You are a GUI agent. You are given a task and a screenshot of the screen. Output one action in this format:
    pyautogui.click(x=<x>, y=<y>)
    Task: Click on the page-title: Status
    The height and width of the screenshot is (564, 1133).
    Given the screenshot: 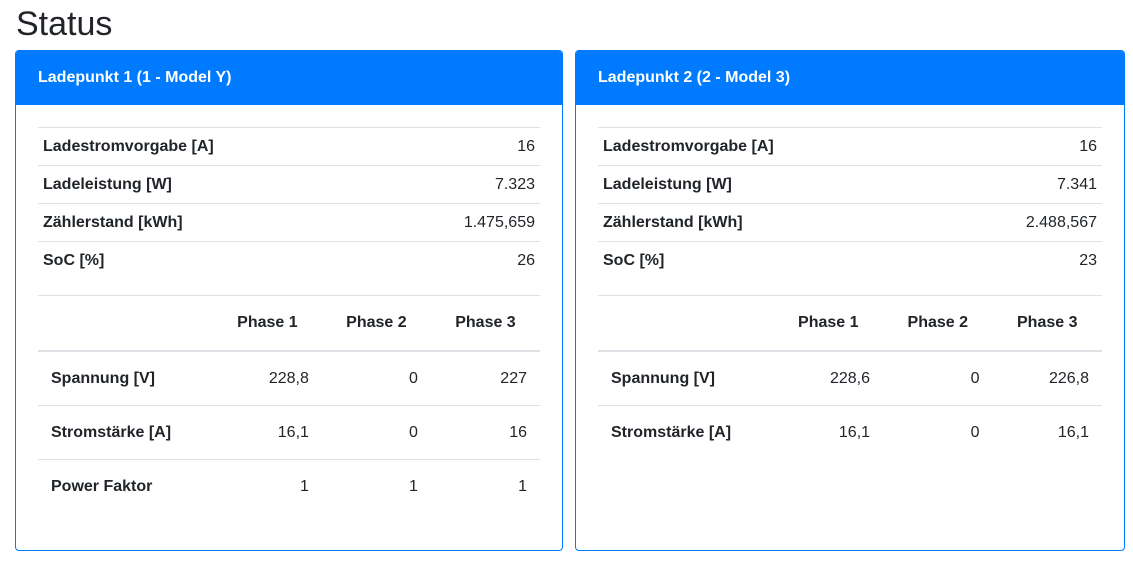 What is the action you would take?
    pyautogui.click(x=64, y=24)
    